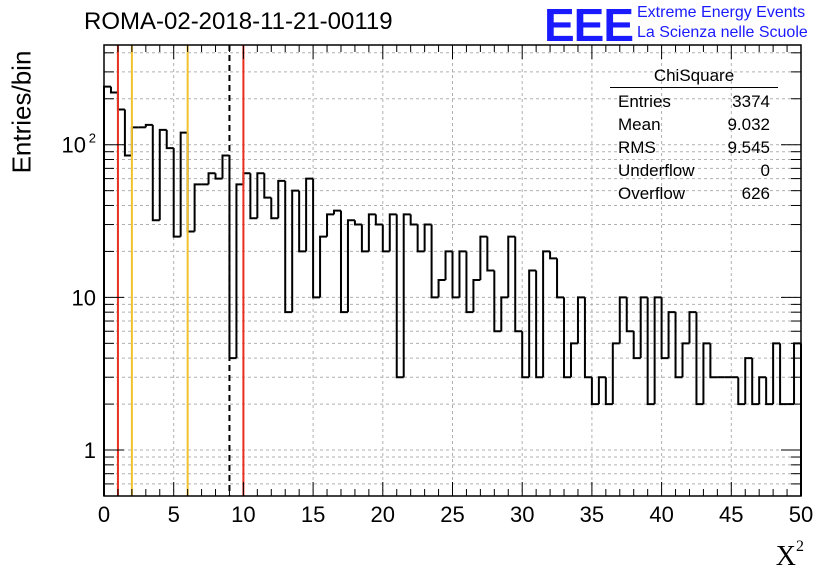 The width and height of the screenshot is (836, 573). What do you see at coordinates (801, 514) in the screenshot?
I see `x-tick-label: 50` at bounding box center [801, 514].